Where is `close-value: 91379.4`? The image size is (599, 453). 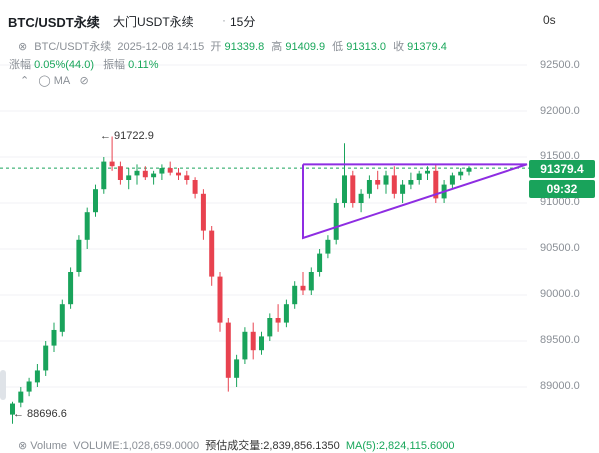
close-value: 91379.4 is located at coordinates (427, 47).